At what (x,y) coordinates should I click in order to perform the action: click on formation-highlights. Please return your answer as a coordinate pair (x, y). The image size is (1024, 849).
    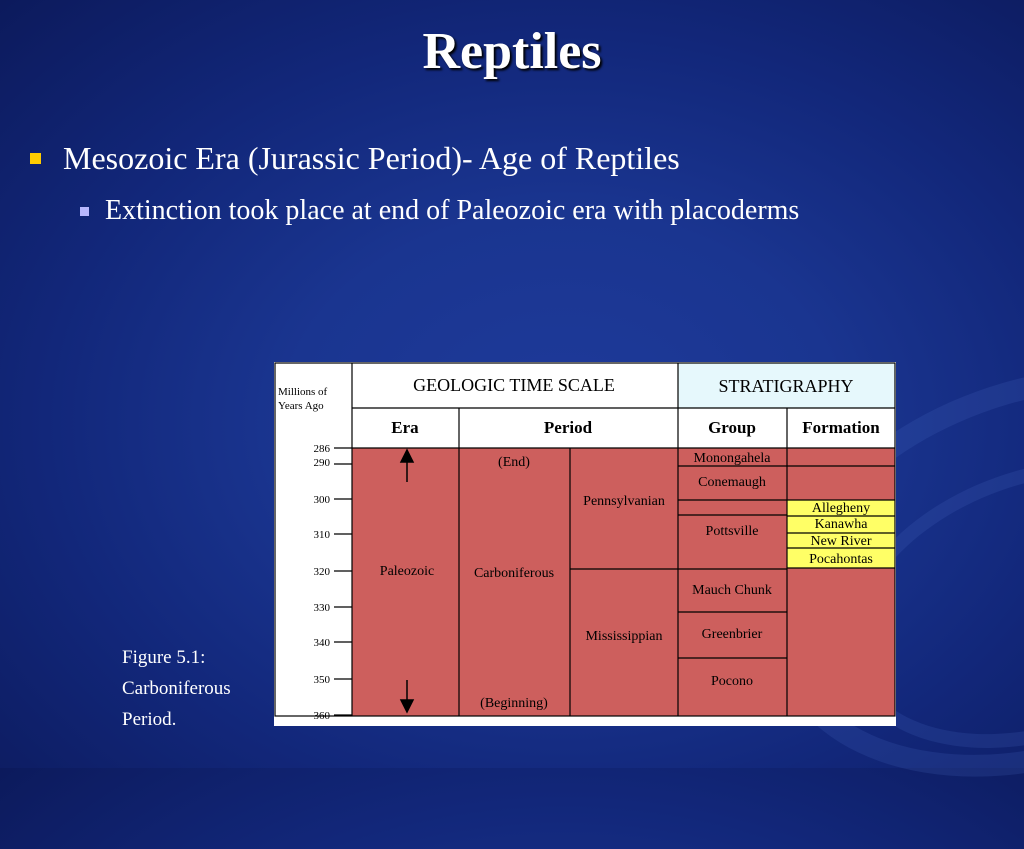
    Looking at the image, I should click on (841, 534).